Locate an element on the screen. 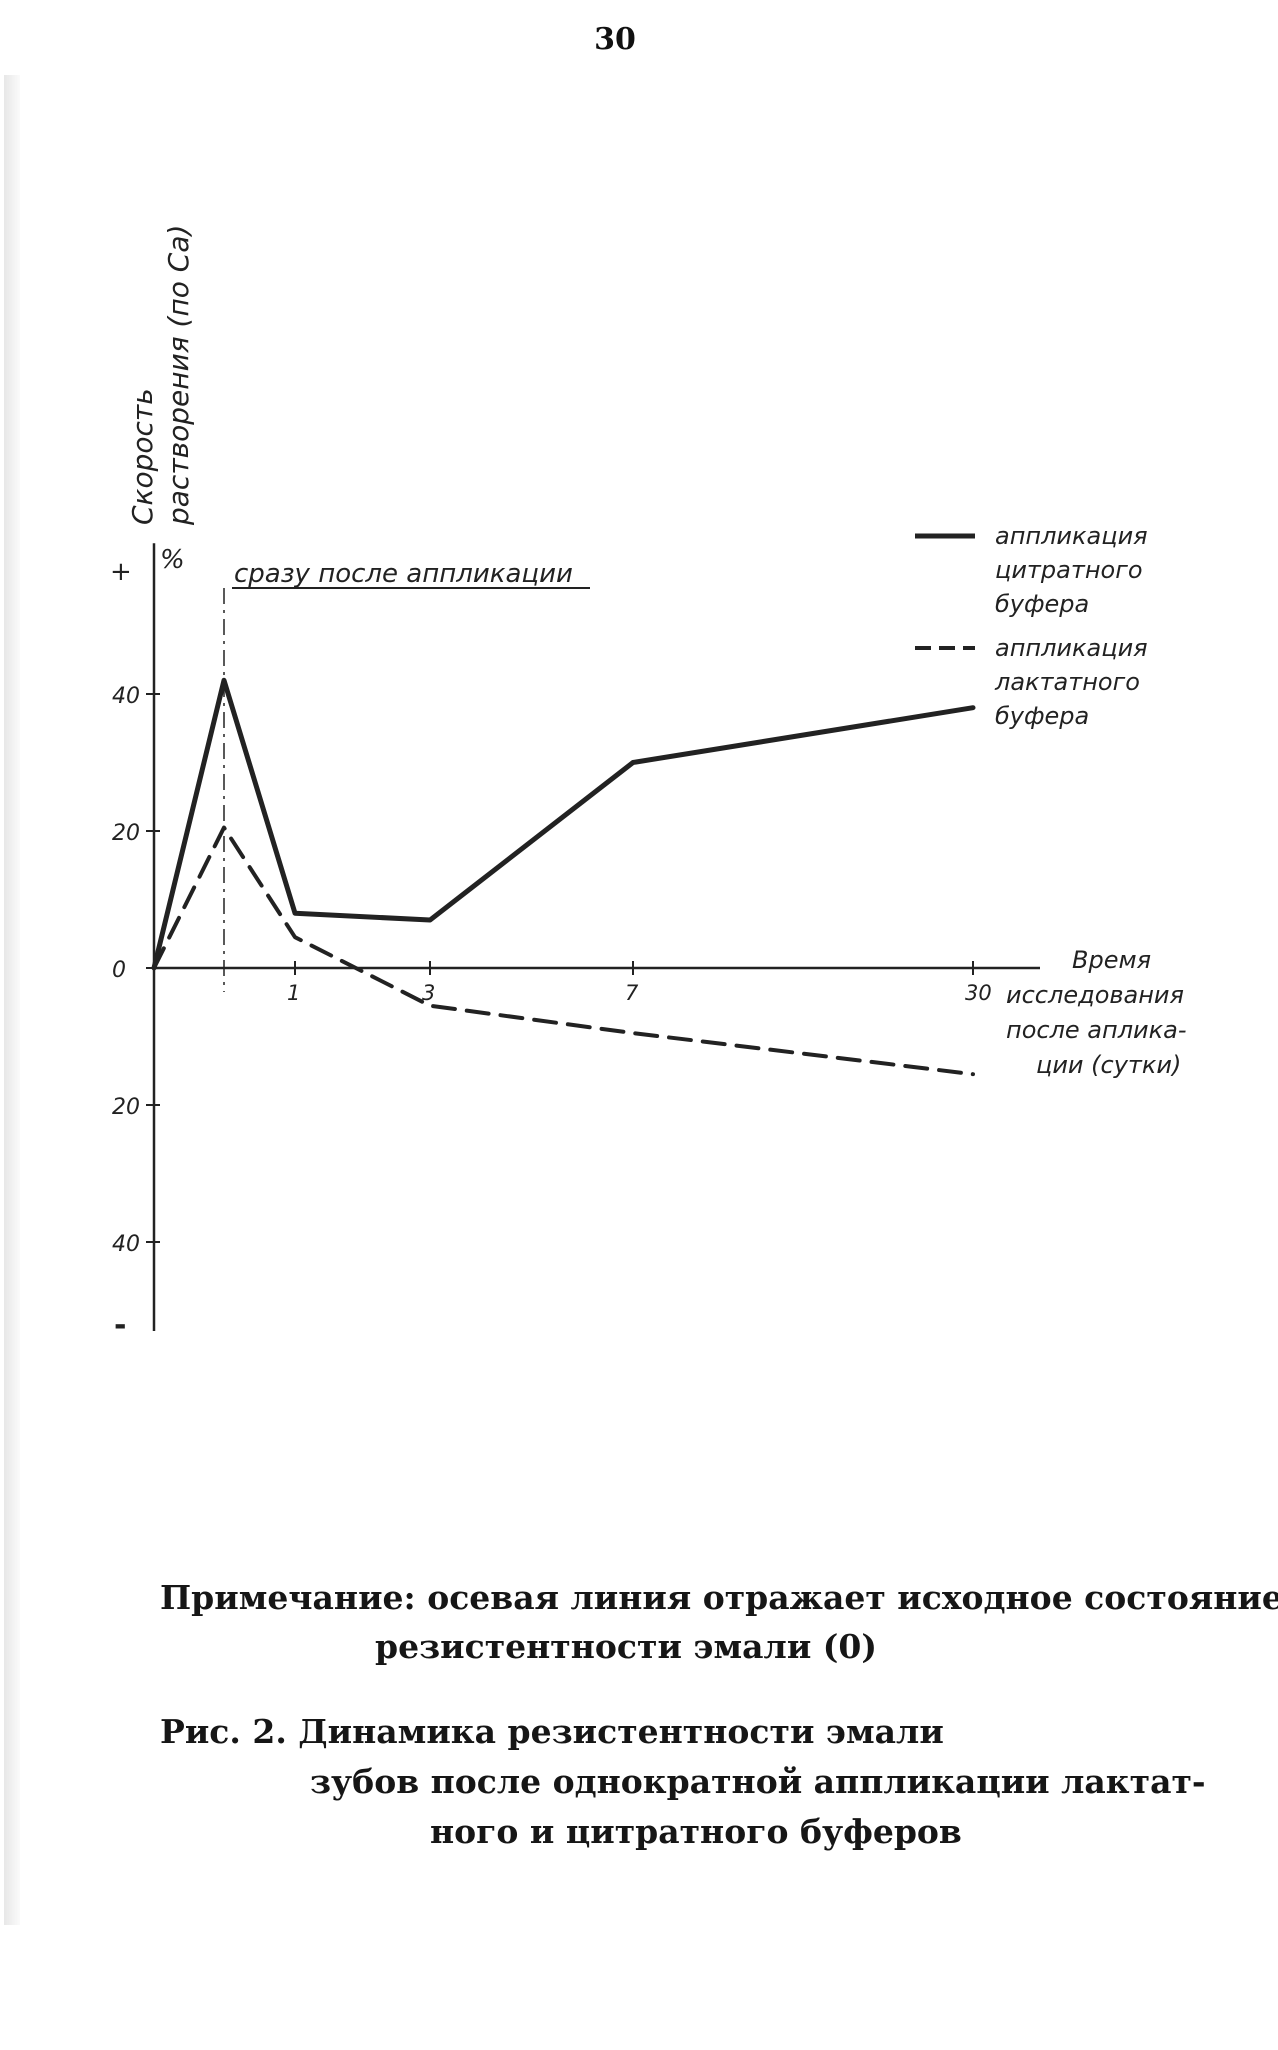 Image resolution: width=1278 pixels, height=2050 pixels. y-axis-label-line2: растворения (по Ca) is located at coordinates (178, 375).